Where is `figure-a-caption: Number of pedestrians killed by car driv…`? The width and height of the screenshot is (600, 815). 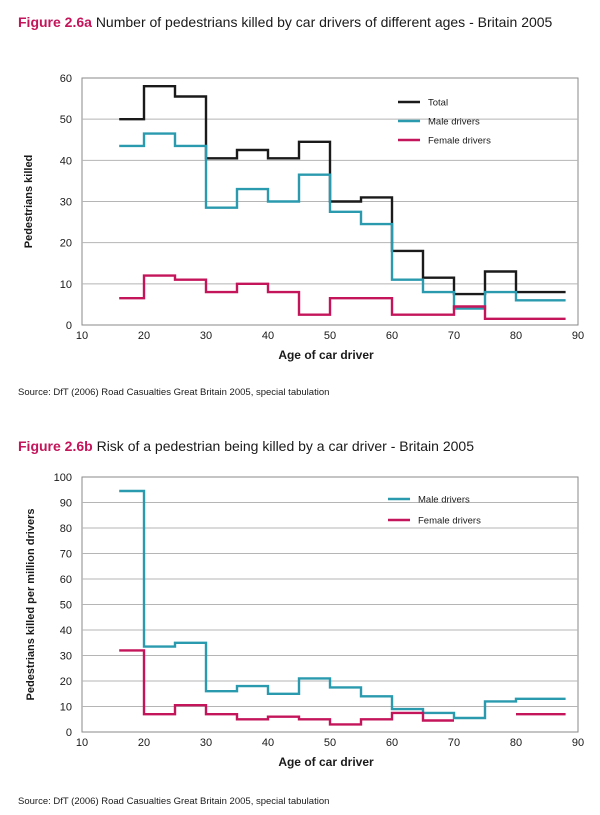
figure-a-caption: Number of pedestrians killed by car driv… is located at coordinates (324, 22).